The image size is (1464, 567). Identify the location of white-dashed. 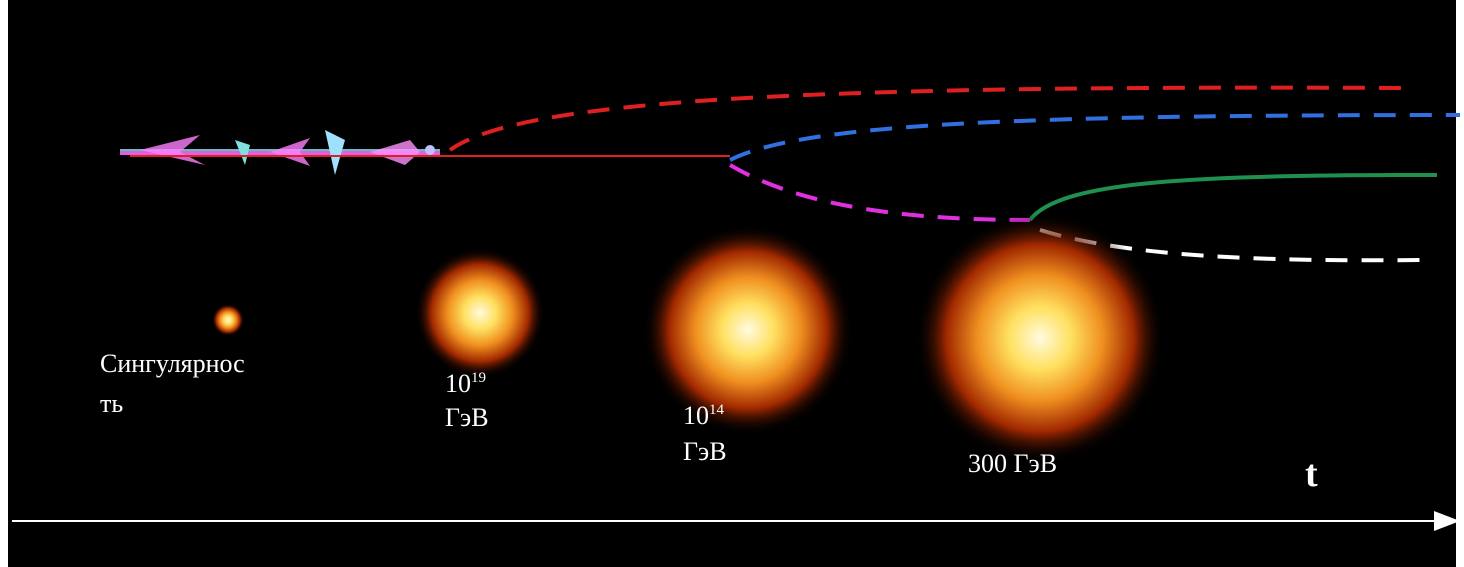
(1232, 245).